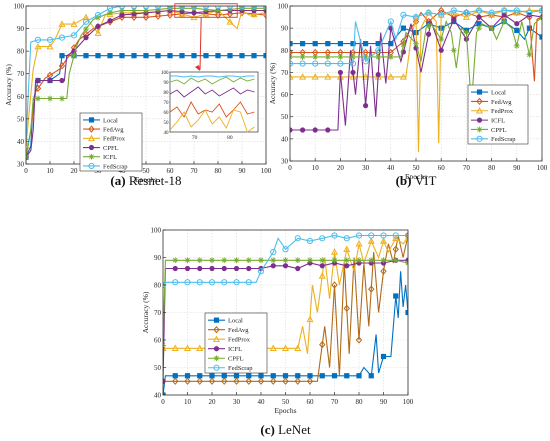  What do you see at coordinates (200, 44) in the screenshot?
I see `zoom-arrow` at bounding box center [200, 44].